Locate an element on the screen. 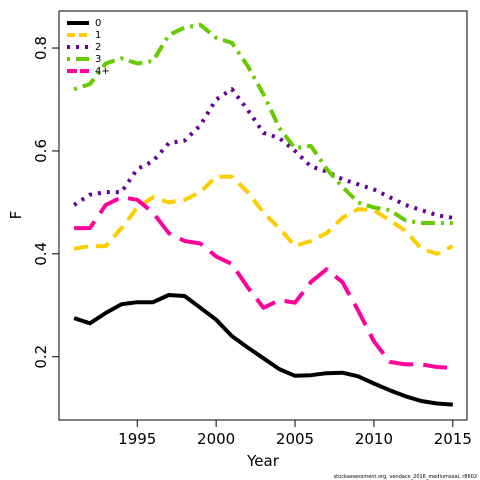 This screenshot has height=480, width=480. y-tick-label: 0.6 is located at coordinates (41, 151).